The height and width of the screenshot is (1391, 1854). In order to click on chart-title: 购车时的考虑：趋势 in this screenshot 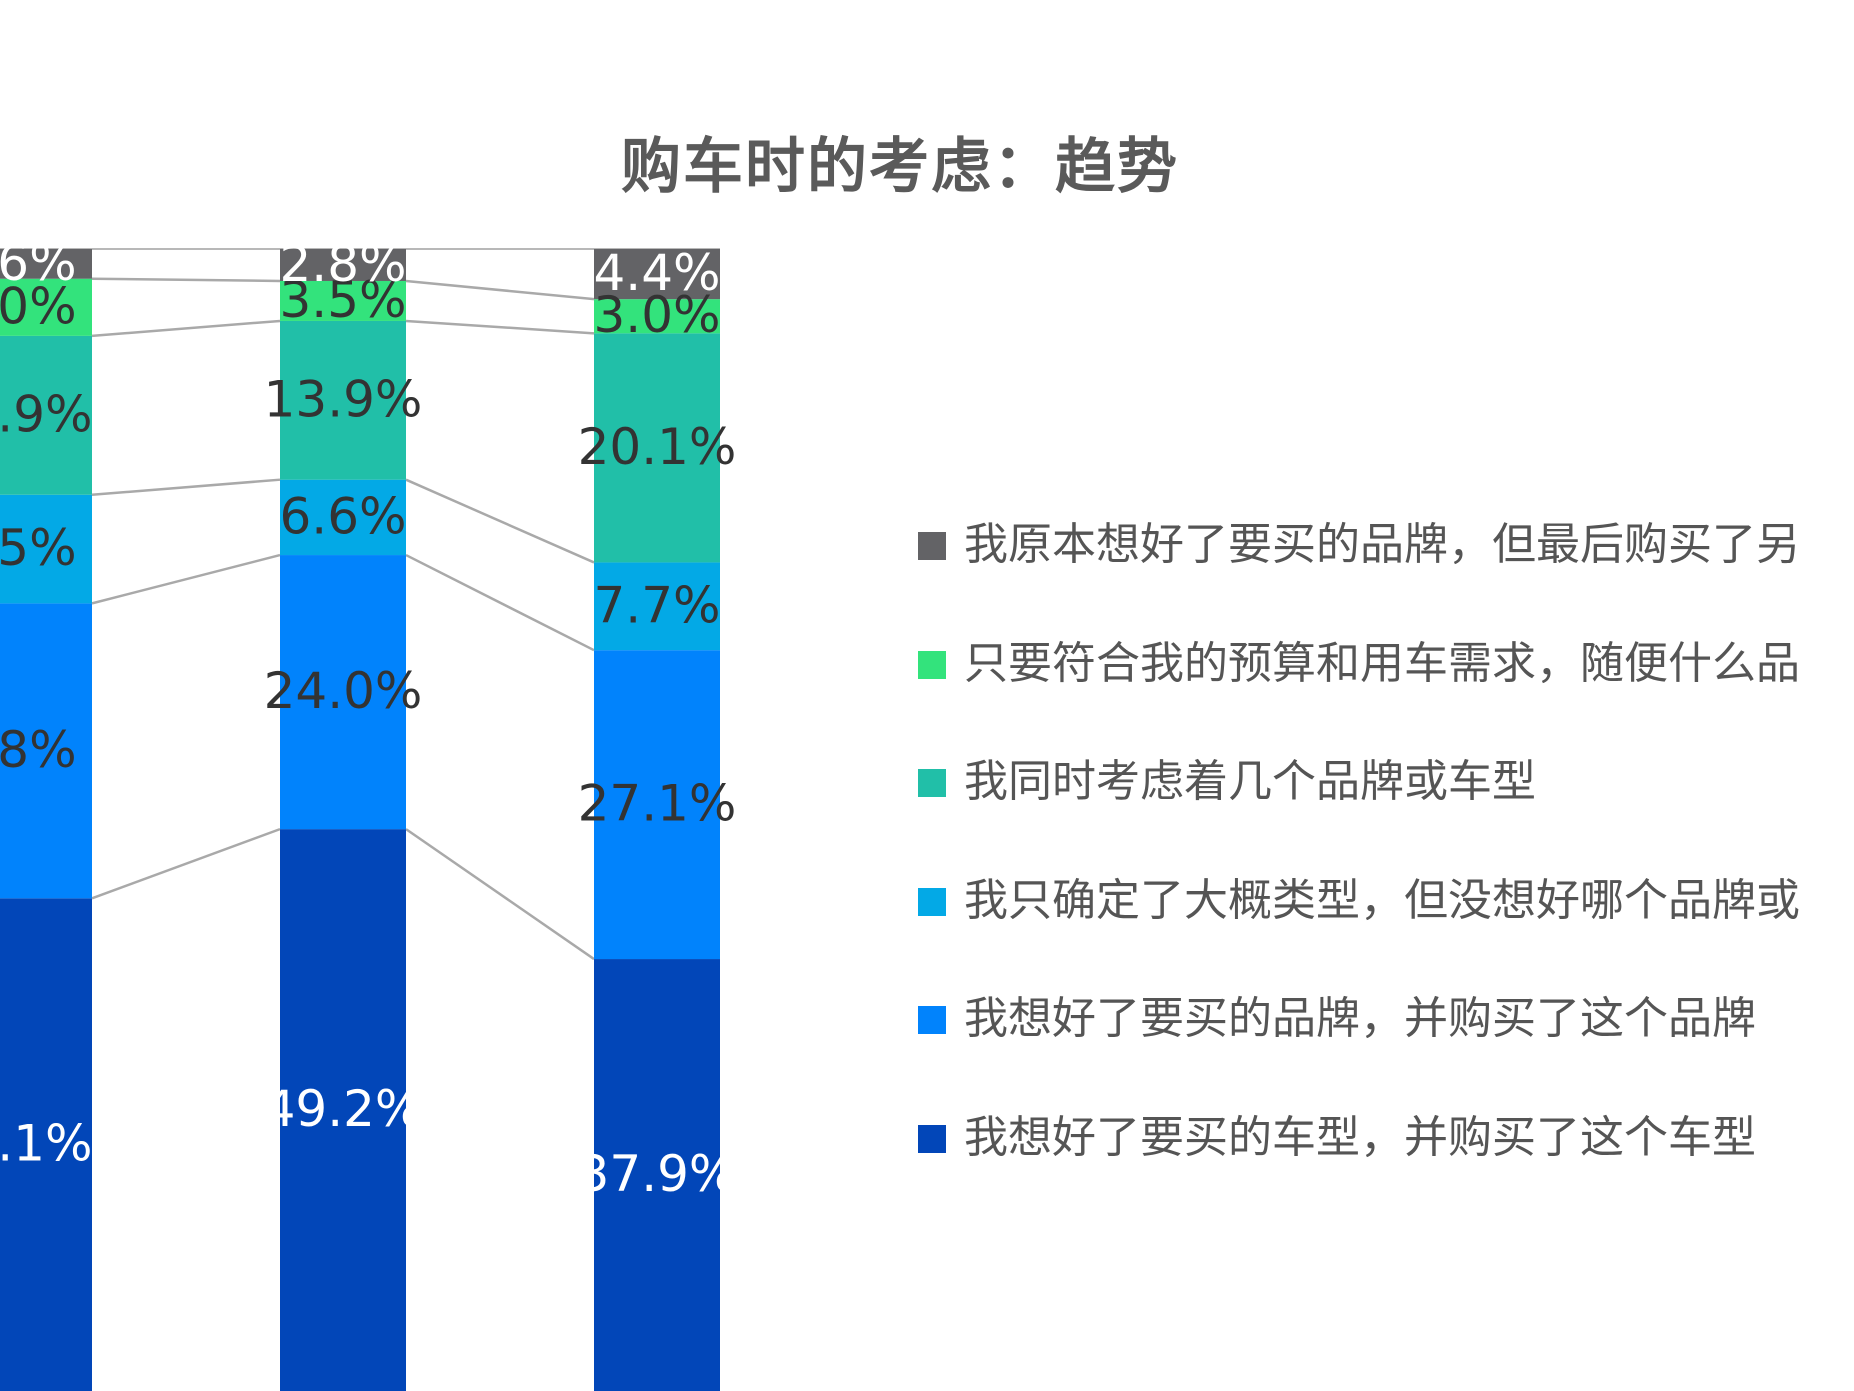, I will do `click(900, 167)`.